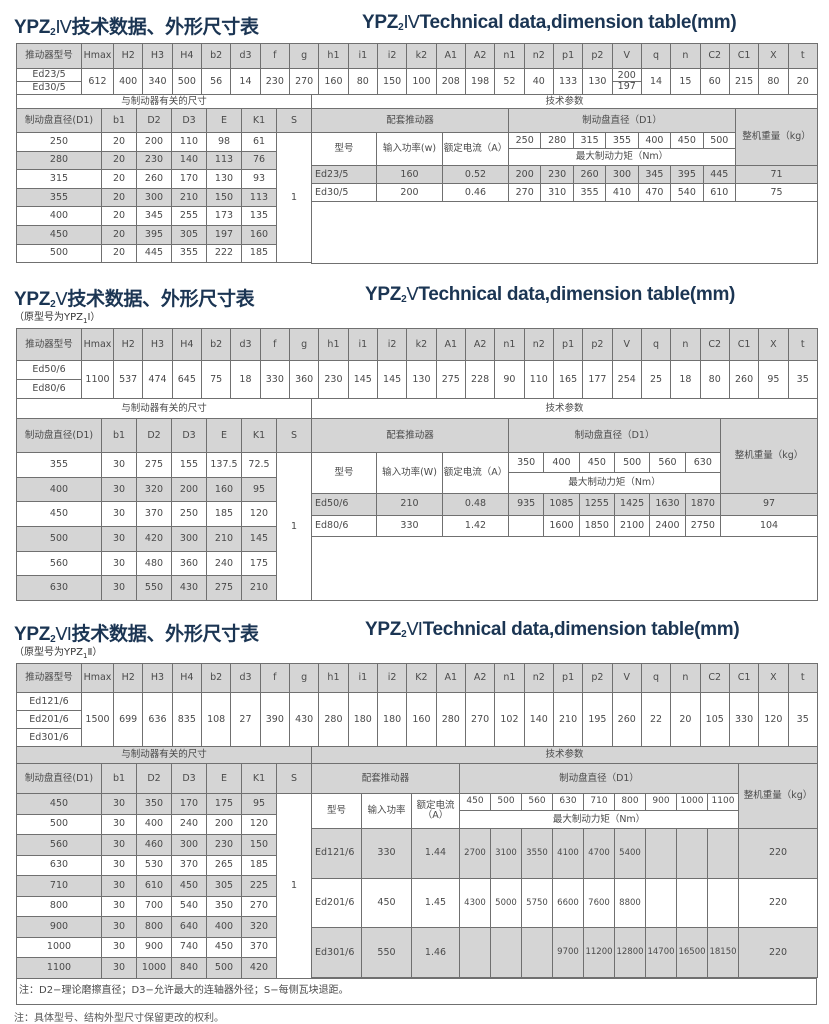  I want to click on band-technical-params: 技术参数, so click(564, 101).